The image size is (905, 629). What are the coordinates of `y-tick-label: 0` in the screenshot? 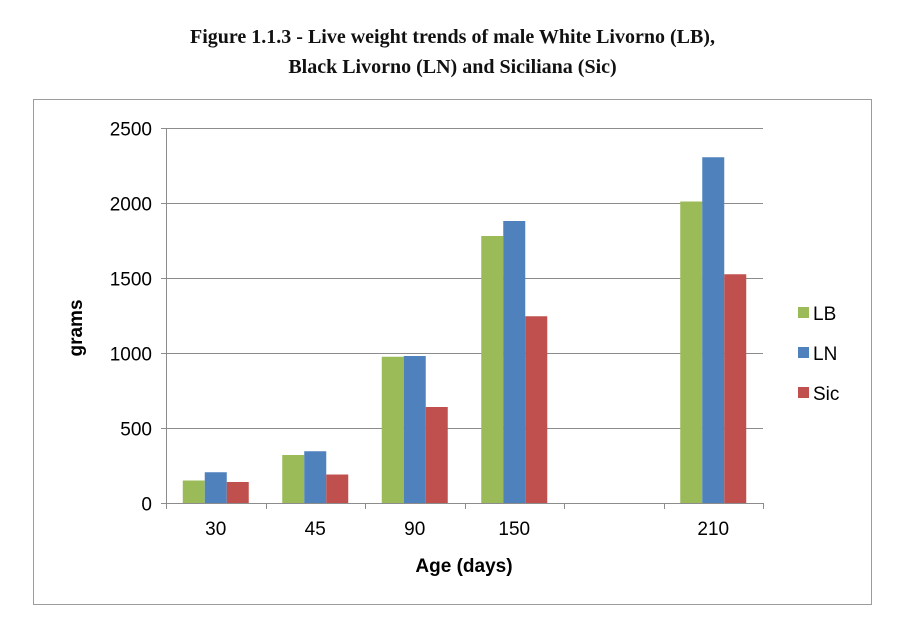 It's located at (146, 505).